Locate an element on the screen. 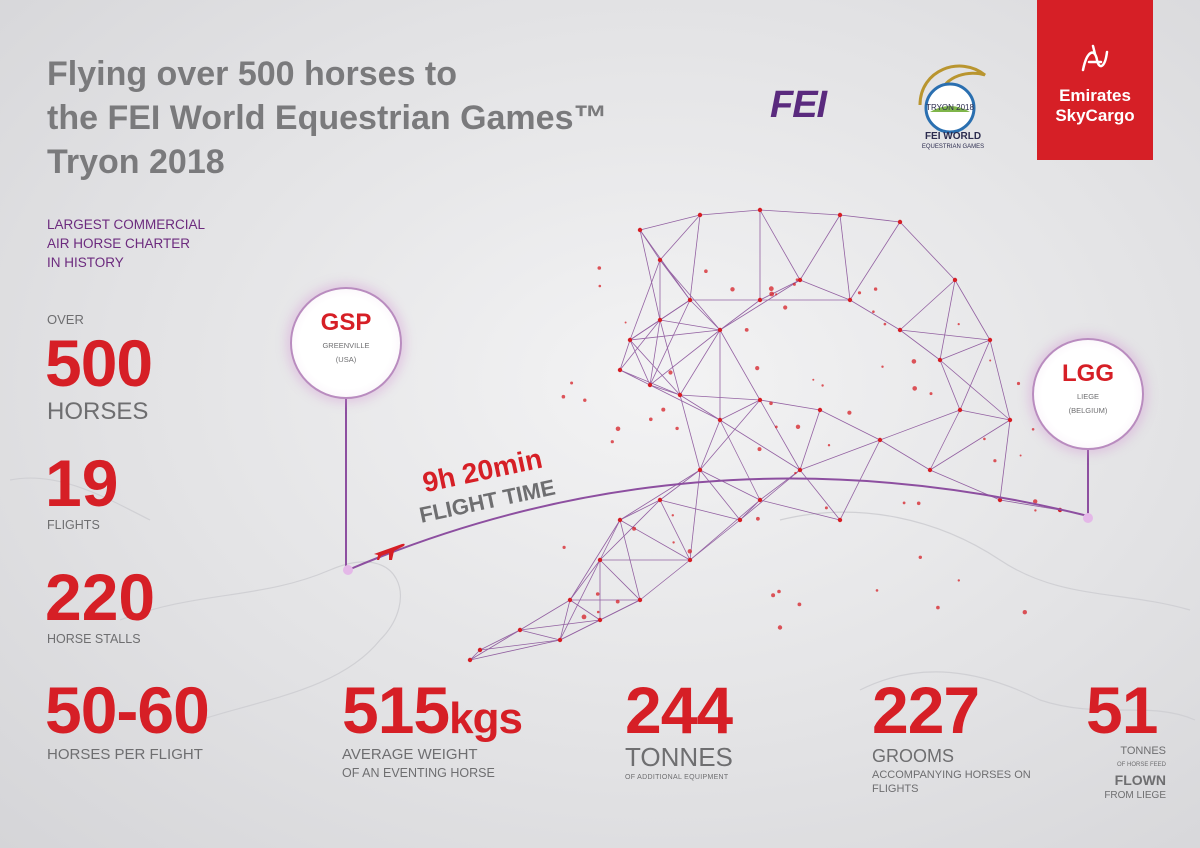  fei-logo: FEI is located at coordinates (798, 105).